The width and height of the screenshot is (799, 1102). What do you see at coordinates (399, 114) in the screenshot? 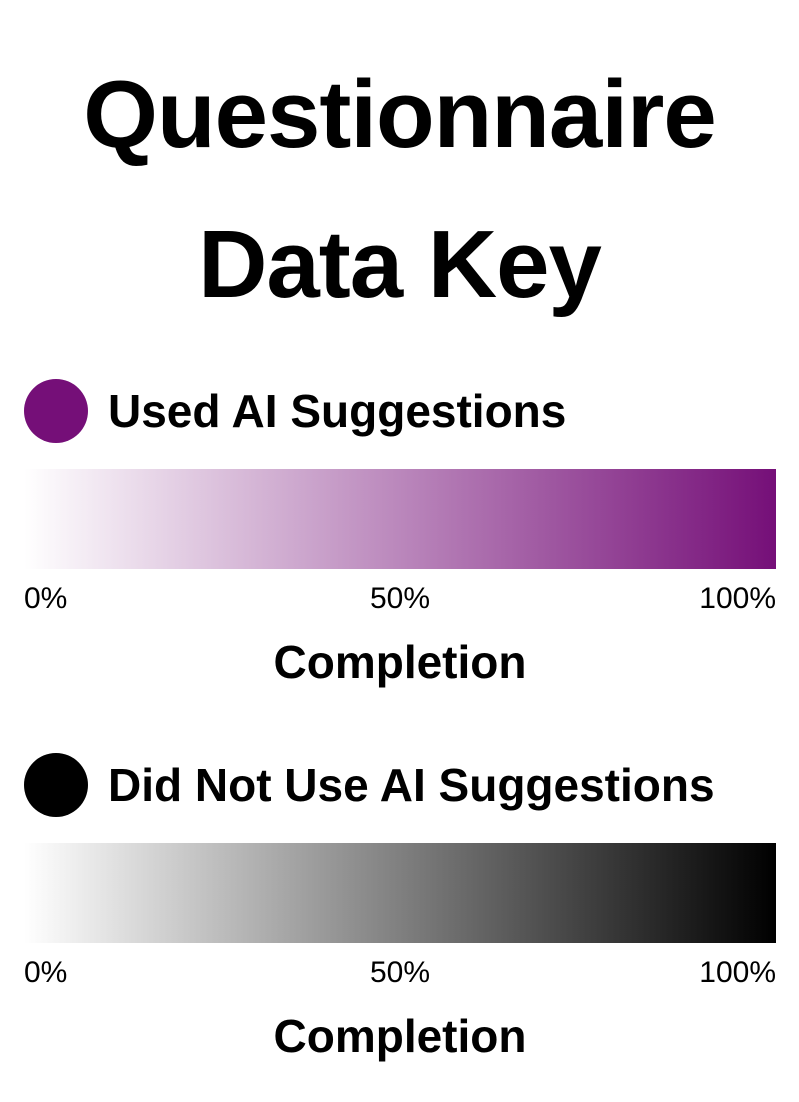
I see `title-line-1: Questionnaire` at bounding box center [399, 114].